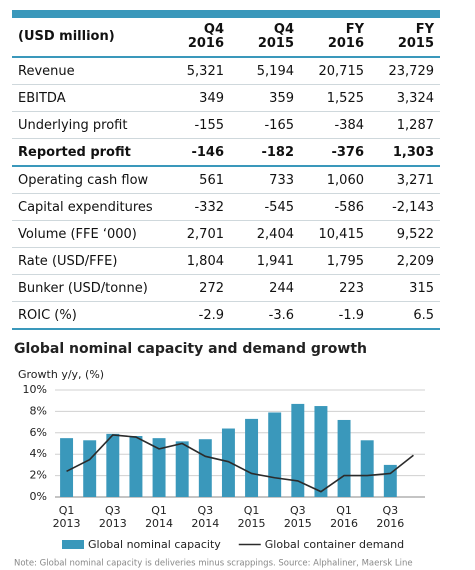 This screenshot has height=570, width=475. What do you see at coordinates (195, 207) in the screenshot?
I see `table-cell: -332` at bounding box center [195, 207].